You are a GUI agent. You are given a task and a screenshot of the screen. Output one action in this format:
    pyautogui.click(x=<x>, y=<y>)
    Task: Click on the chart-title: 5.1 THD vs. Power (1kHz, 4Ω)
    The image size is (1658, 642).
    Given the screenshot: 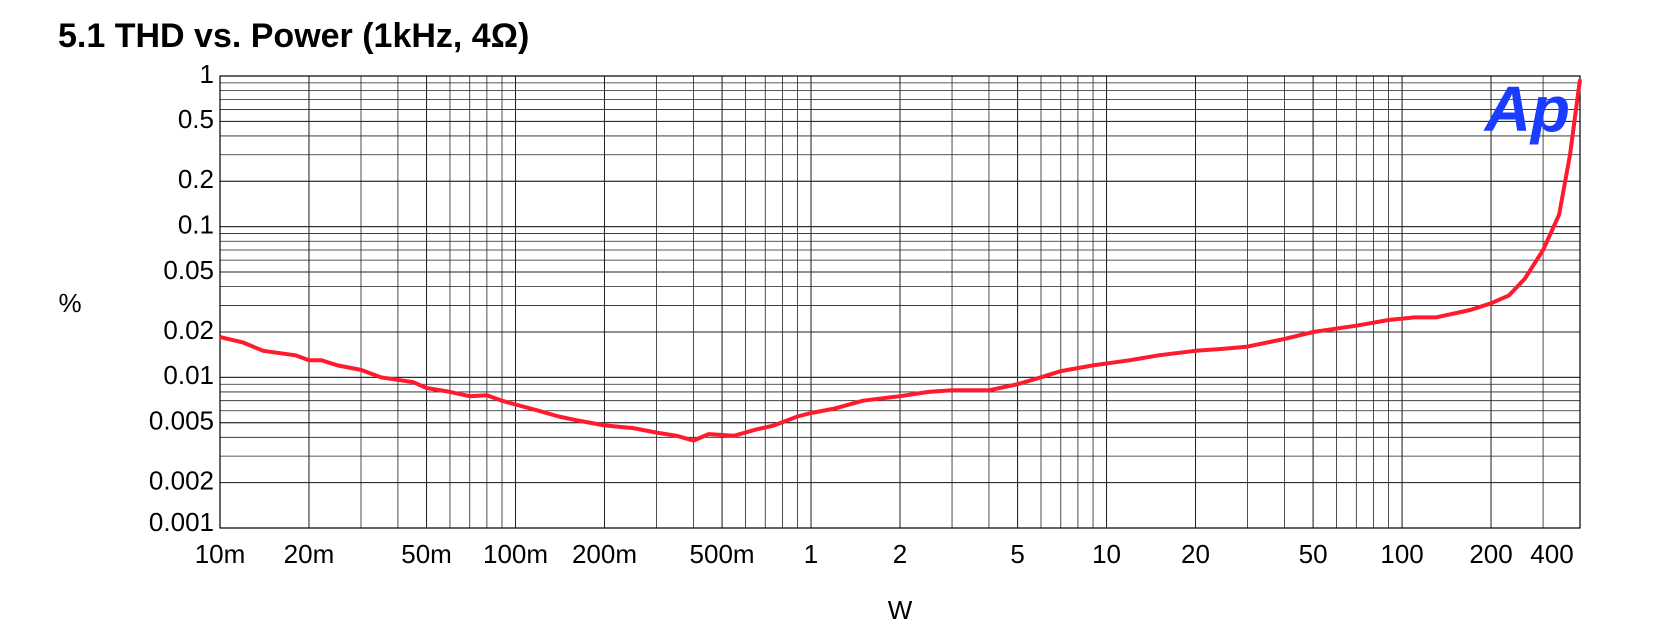 What is the action you would take?
    pyautogui.click(x=293, y=36)
    